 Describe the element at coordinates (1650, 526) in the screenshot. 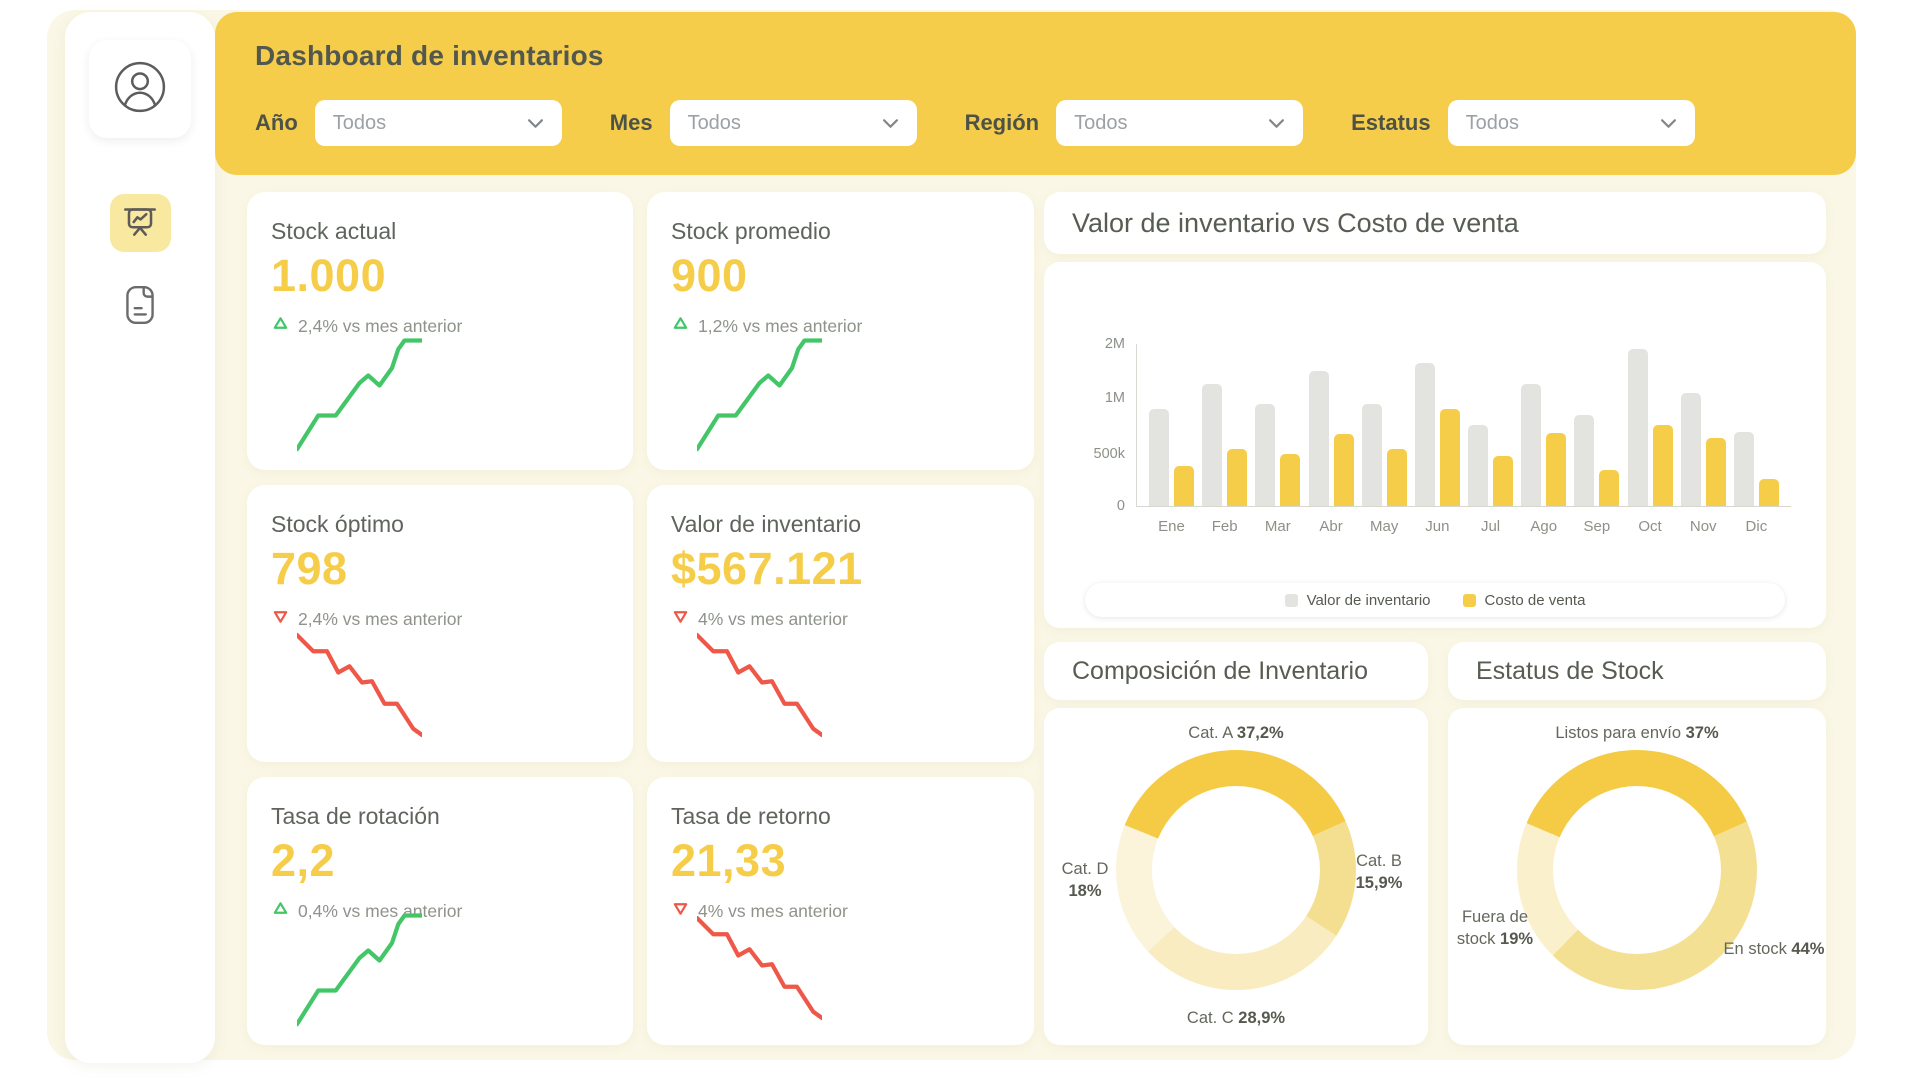

I see `x-axis-label: Oct` at that location.